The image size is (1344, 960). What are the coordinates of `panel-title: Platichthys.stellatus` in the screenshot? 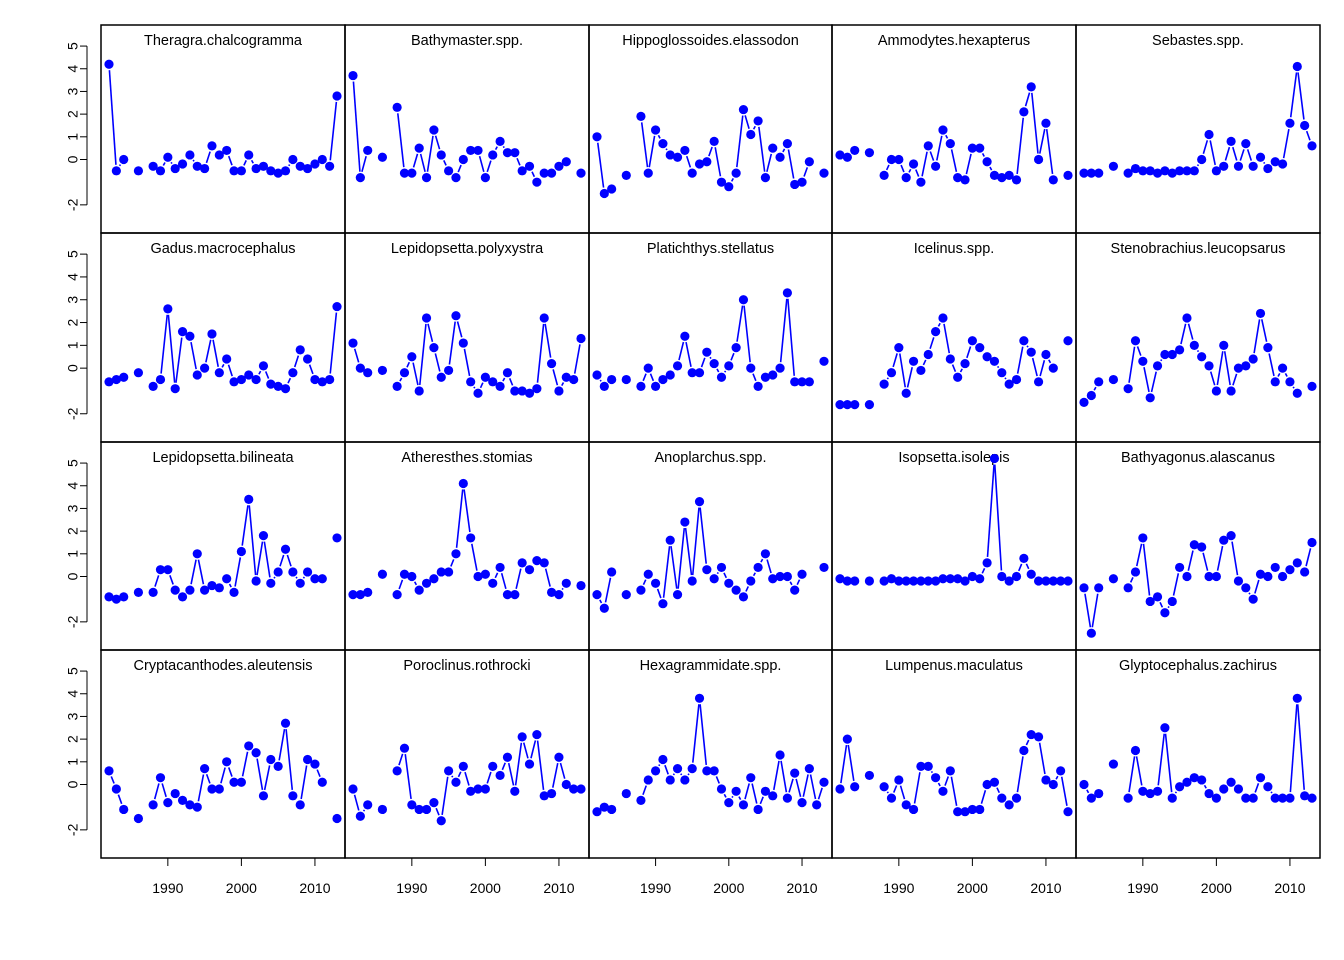 It's located at (710, 249).